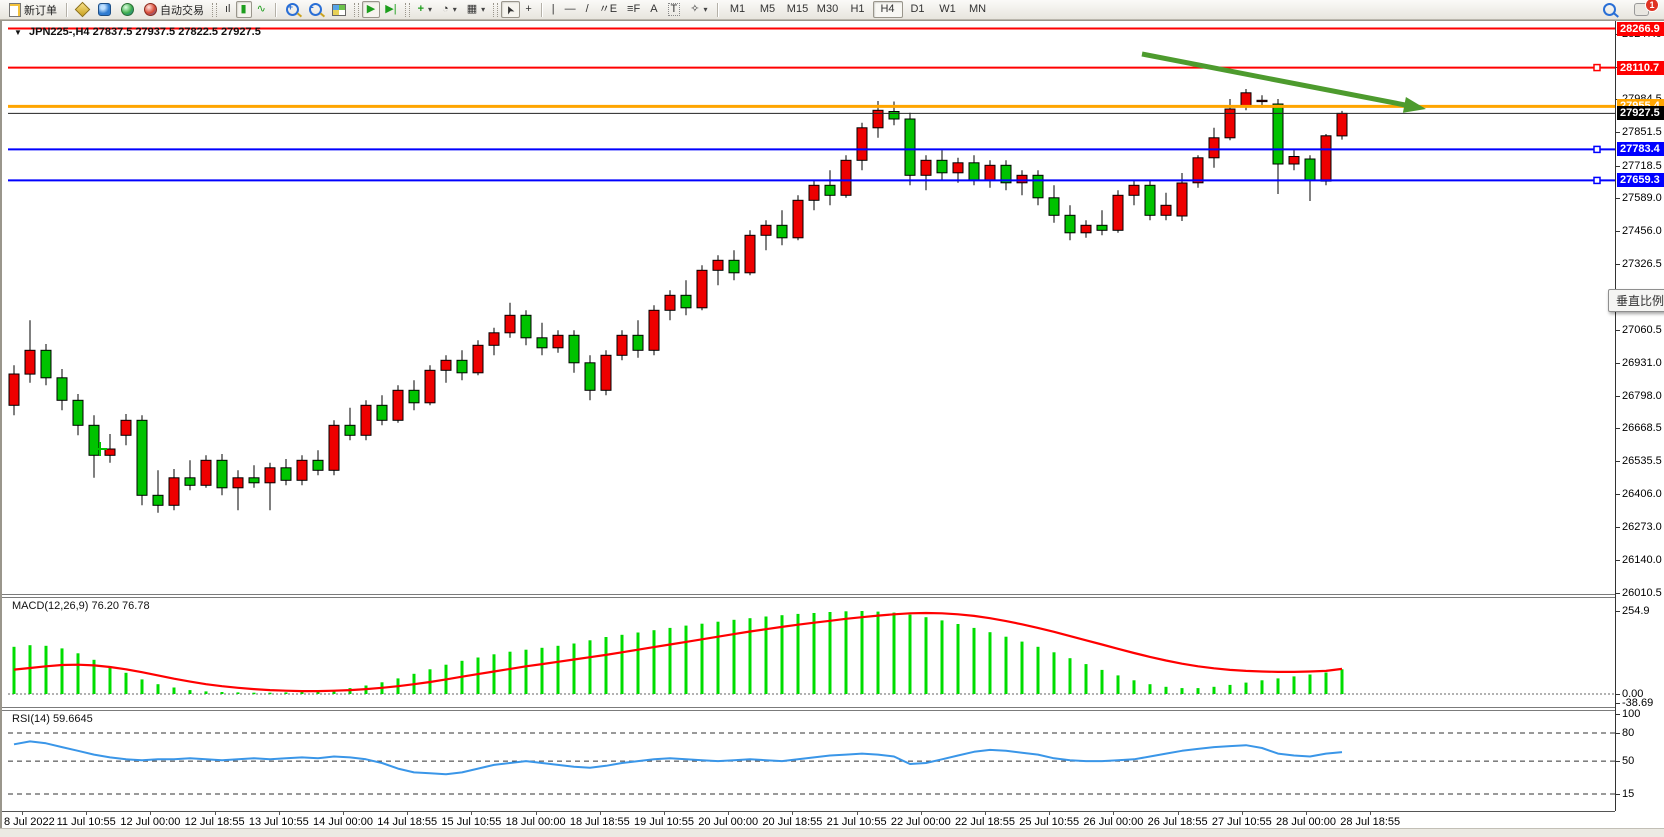  I want to click on signal-sphere-icon, so click(127, 9).